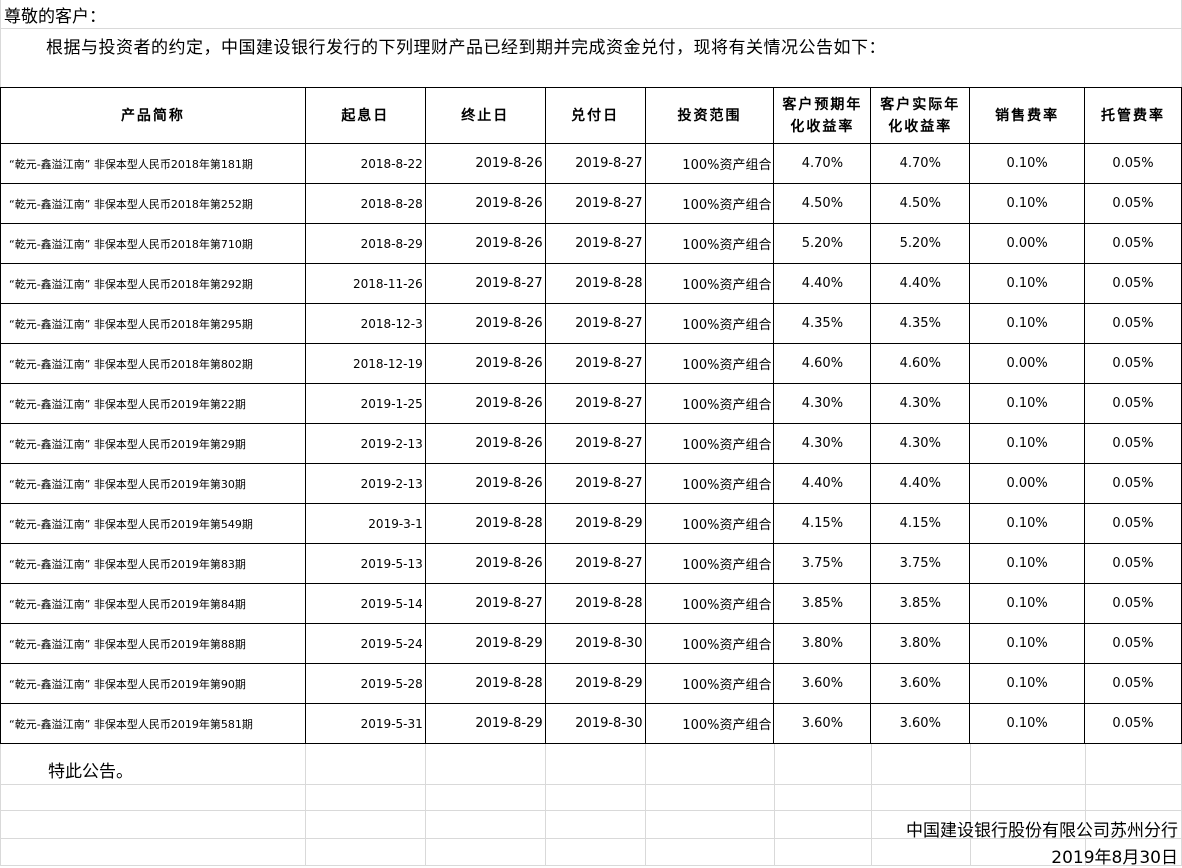 The width and height of the screenshot is (1182, 868). I want to click on cell-payment-date: 2019-8-30, so click(595, 723).